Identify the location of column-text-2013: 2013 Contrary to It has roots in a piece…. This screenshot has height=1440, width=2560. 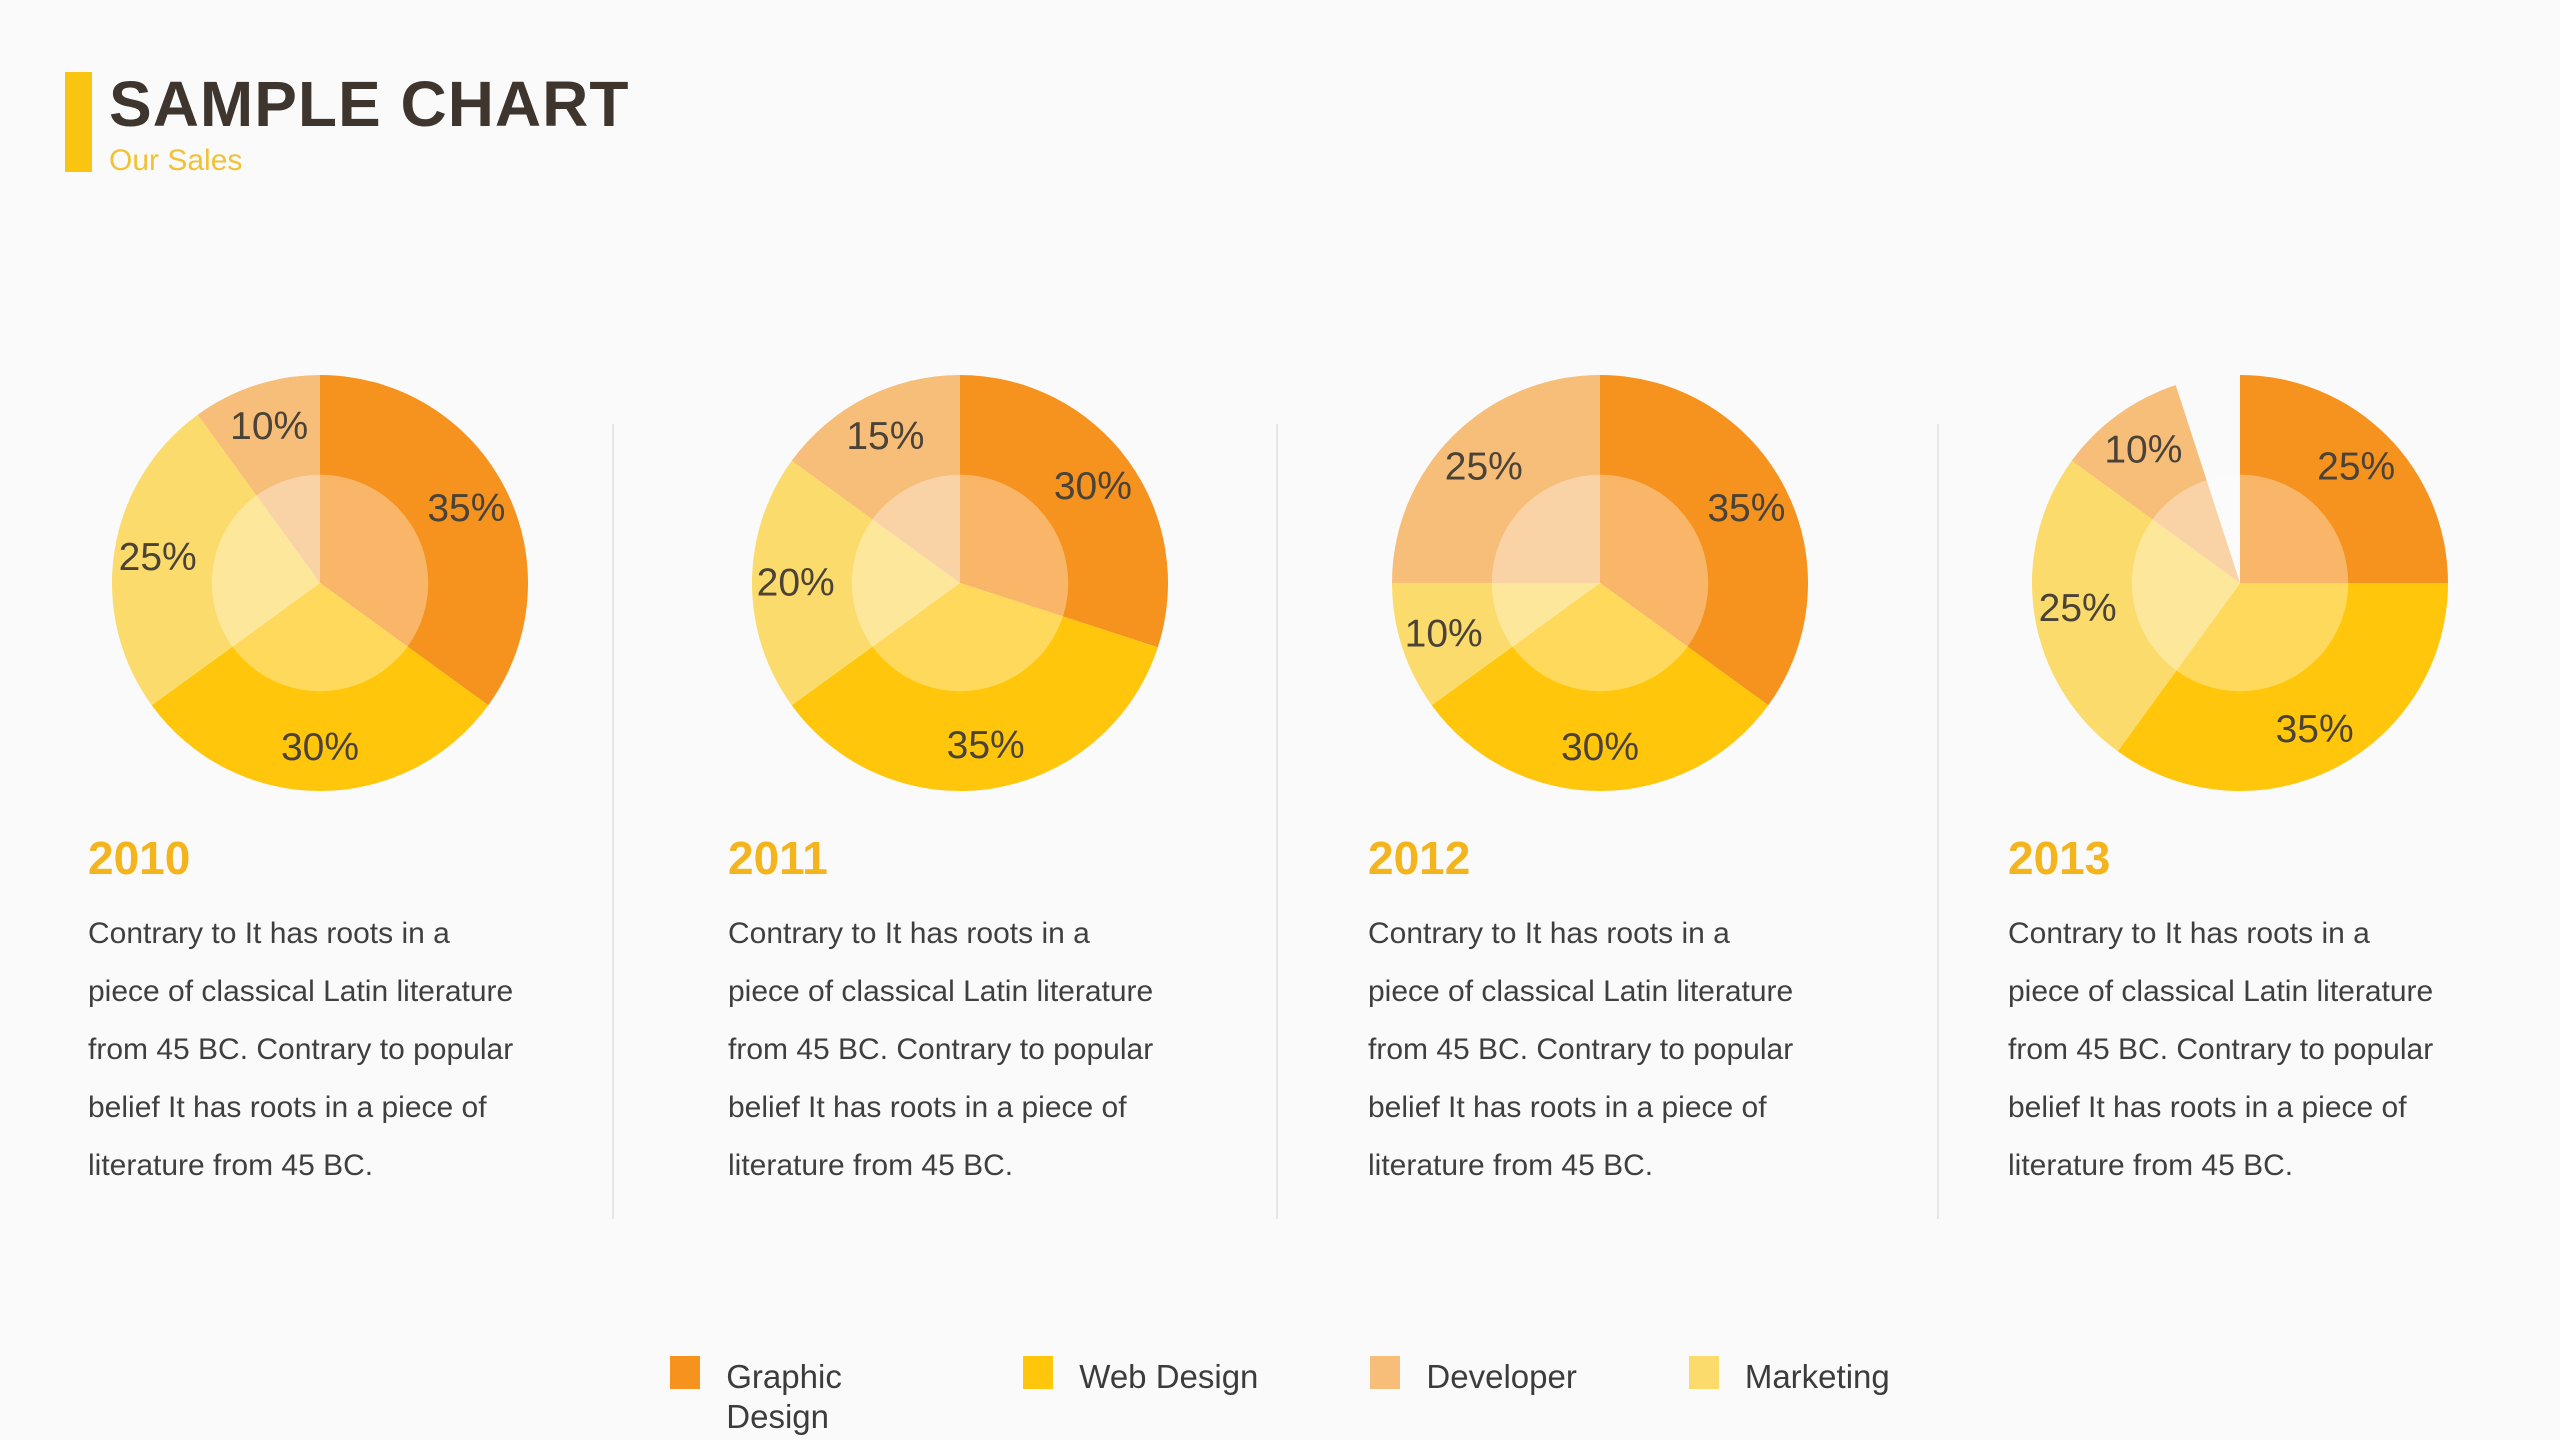
(2240, 1015).